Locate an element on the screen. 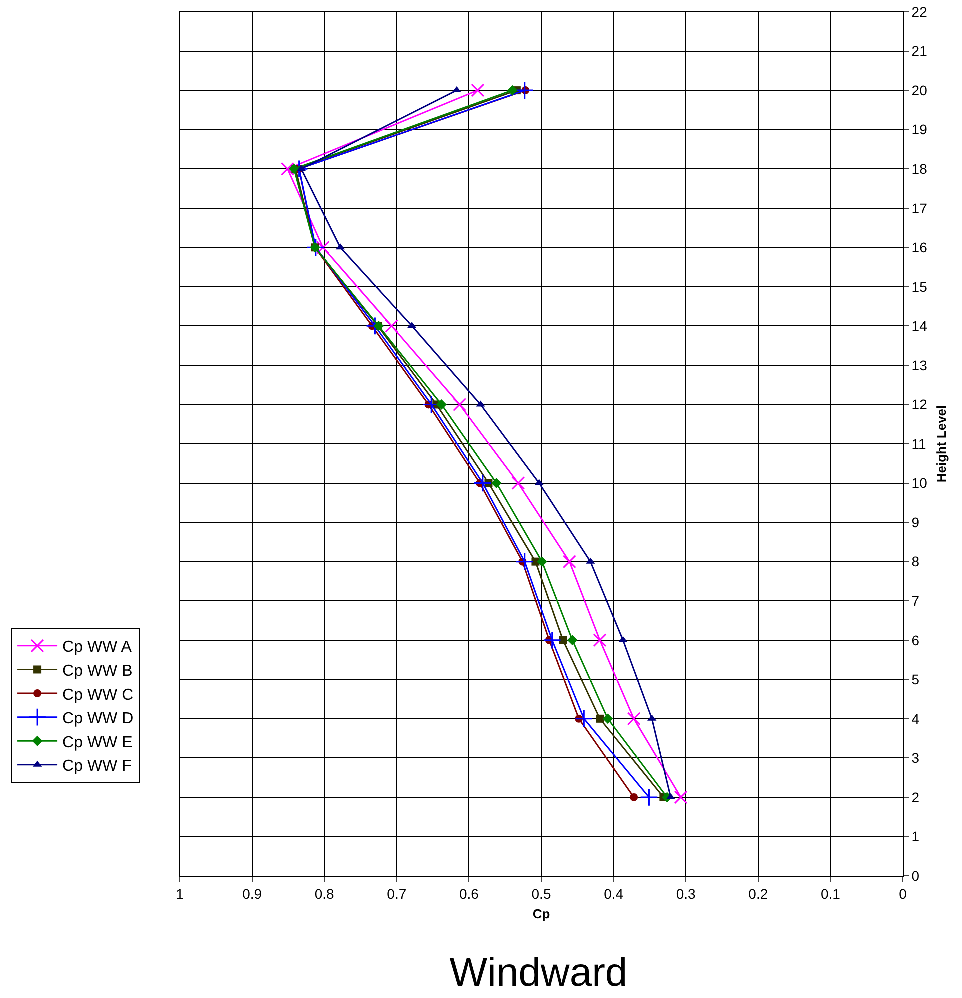 This screenshot has width=962, height=998. legend-label: Cp WW F is located at coordinates (97, 767).